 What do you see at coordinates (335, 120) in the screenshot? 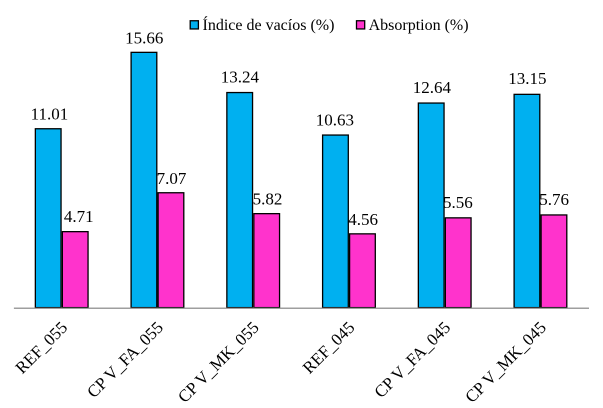
I see `svg-text: 10.63` at bounding box center [335, 120].